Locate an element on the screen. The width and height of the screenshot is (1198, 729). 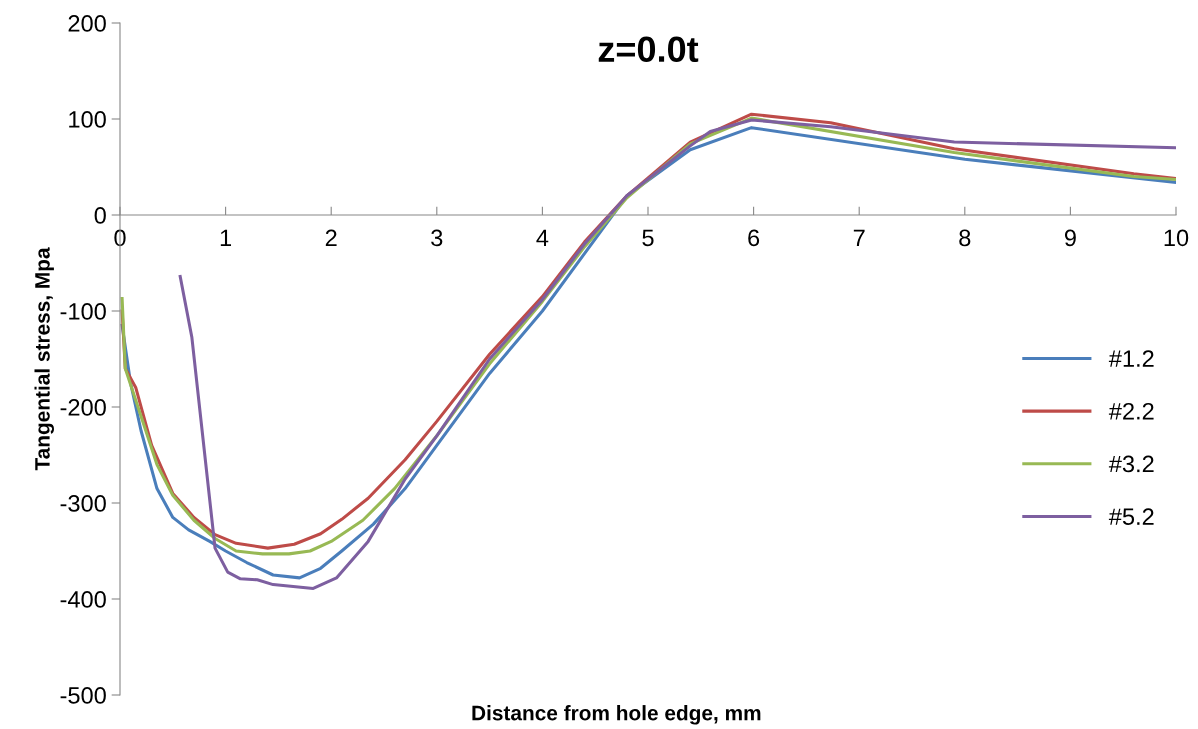
y-tick-label: -300 is located at coordinates (83, 503).